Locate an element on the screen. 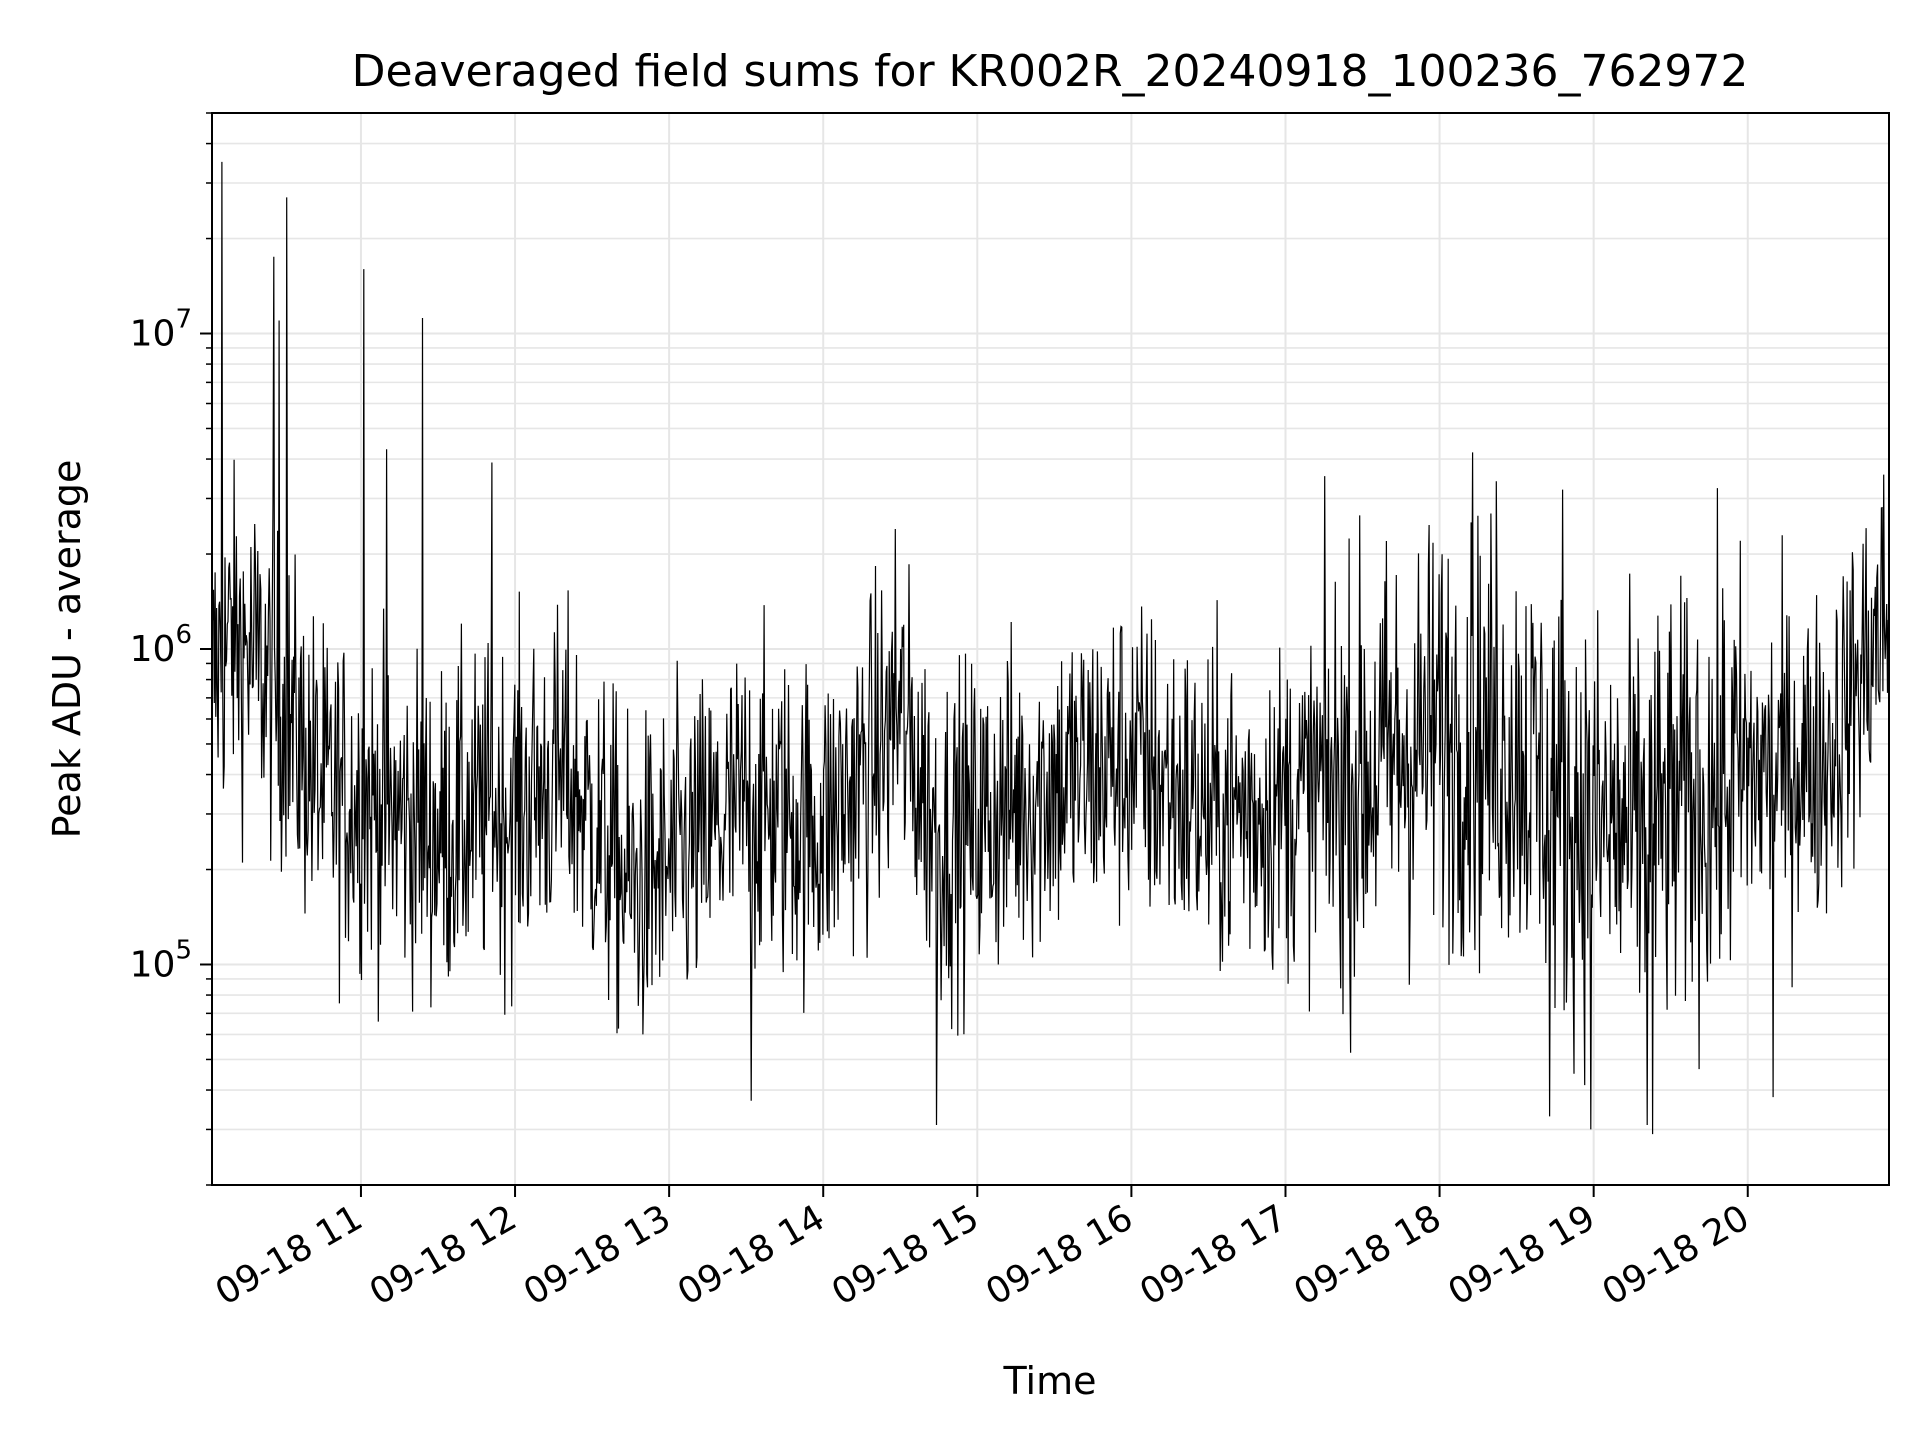 The width and height of the screenshot is (1920, 1440). x-tick-label: 09-18 11 is located at coordinates (289, 1255).